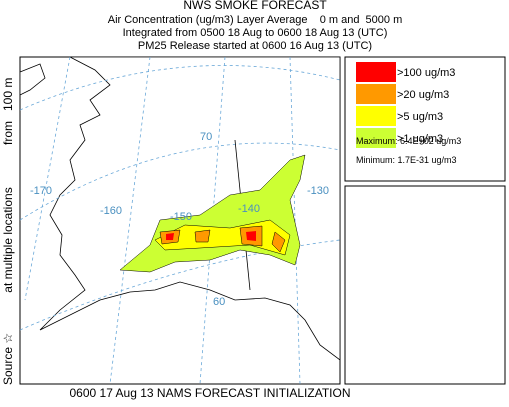 The image size is (509, 407). What do you see at coordinates (181, 217) in the screenshot?
I see `map-label: -150` at bounding box center [181, 217].